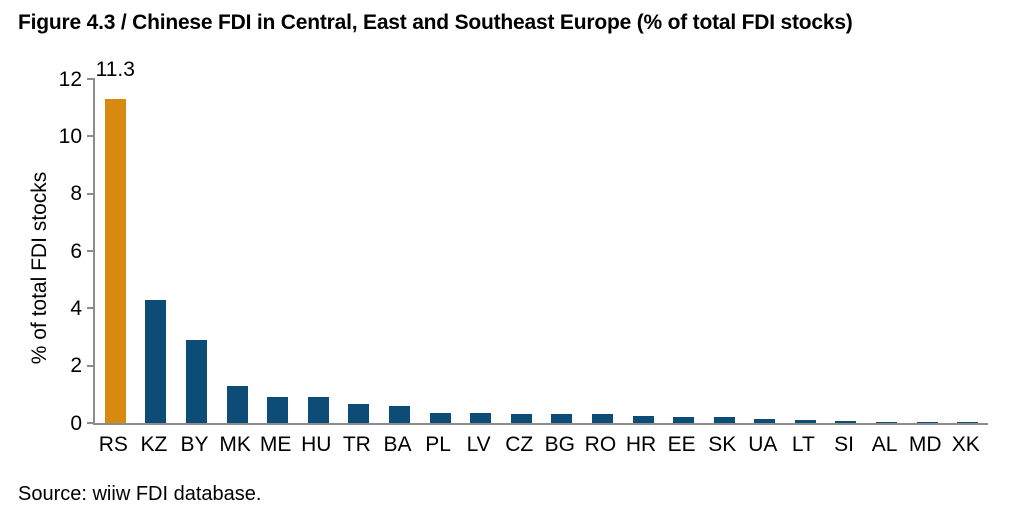 The image size is (1024, 514). What do you see at coordinates (115, 70) in the screenshot?
I see `bar-value-label-RS: 11.3` at bounding box center [115, 70].